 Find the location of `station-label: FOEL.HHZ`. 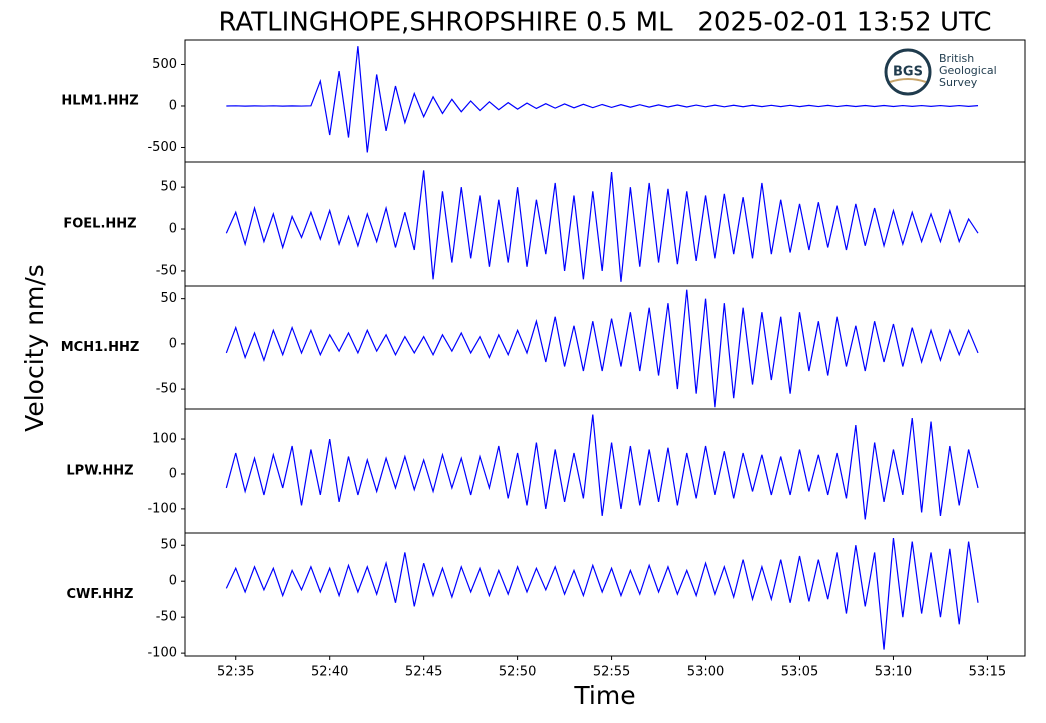

station-label: FOEL.HHZ is located at coordinates (99, 224).